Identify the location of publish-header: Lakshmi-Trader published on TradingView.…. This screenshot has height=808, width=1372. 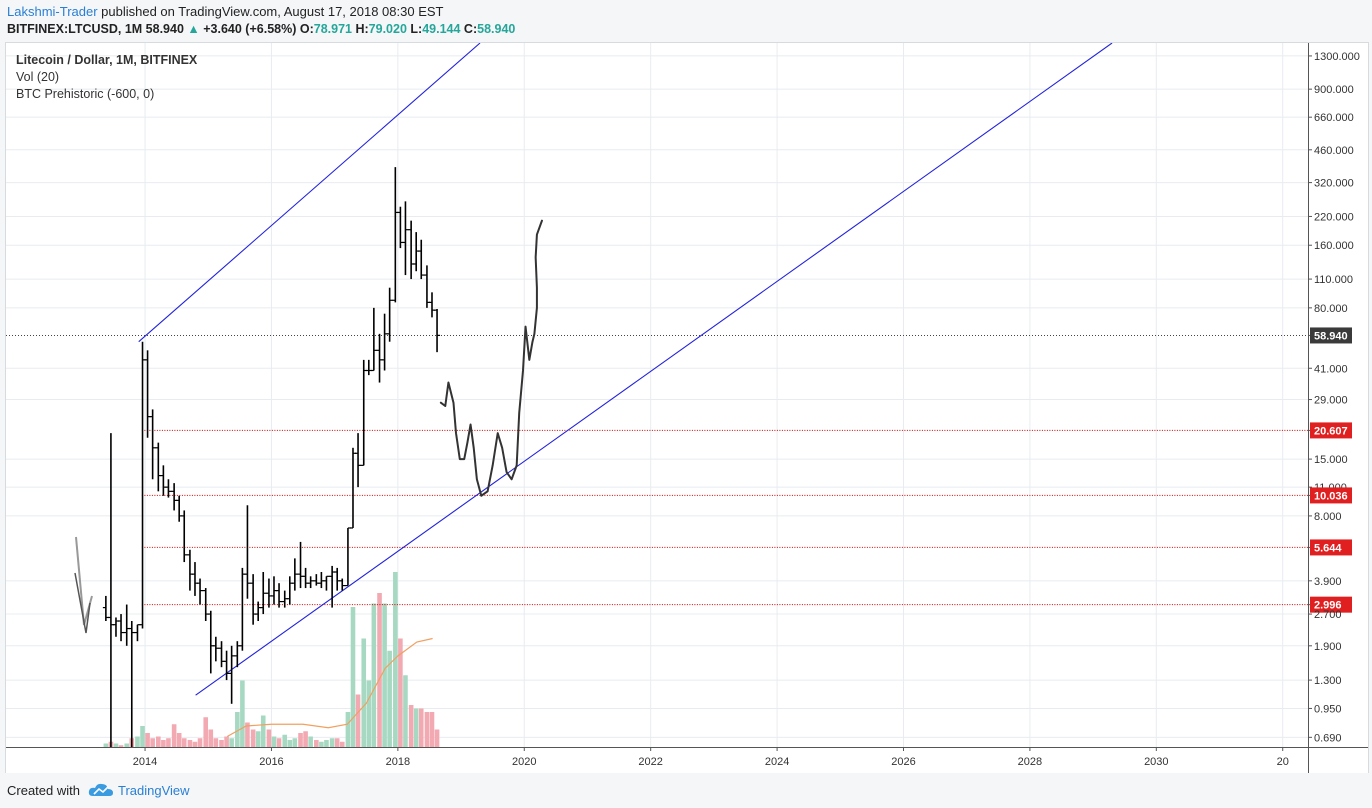
(686, 21).